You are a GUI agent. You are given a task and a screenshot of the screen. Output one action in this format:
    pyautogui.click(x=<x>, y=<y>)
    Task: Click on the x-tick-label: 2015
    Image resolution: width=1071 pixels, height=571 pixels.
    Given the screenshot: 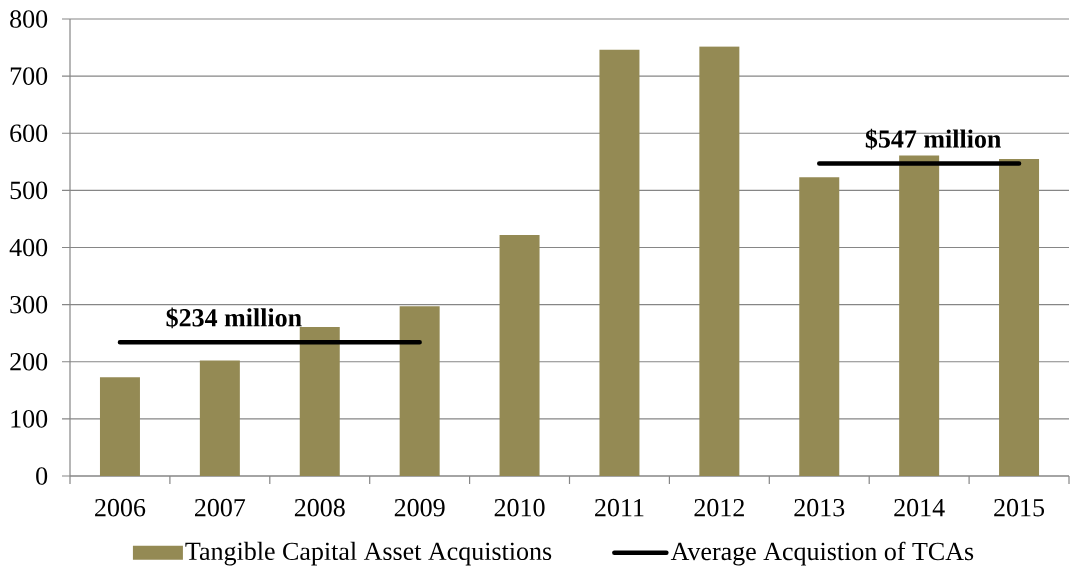 What is the action you would take?
    pyautogui.click(x=1019, y=507)
    